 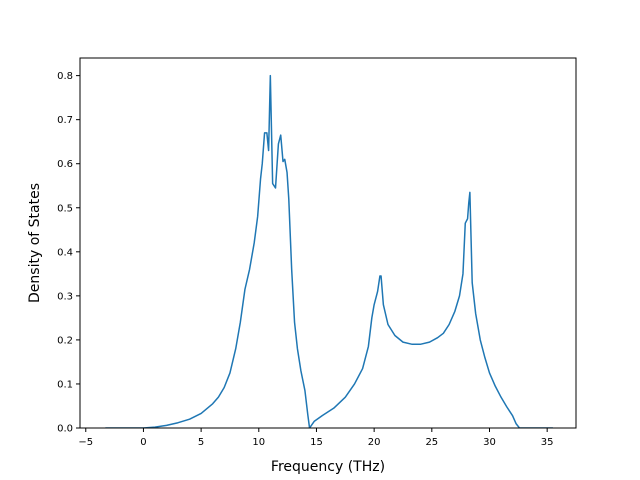 What do you see at coordinates (65, 120) in the screenshot?
I see `y-tick-label: 0.7` at bounding box center [65, 120].